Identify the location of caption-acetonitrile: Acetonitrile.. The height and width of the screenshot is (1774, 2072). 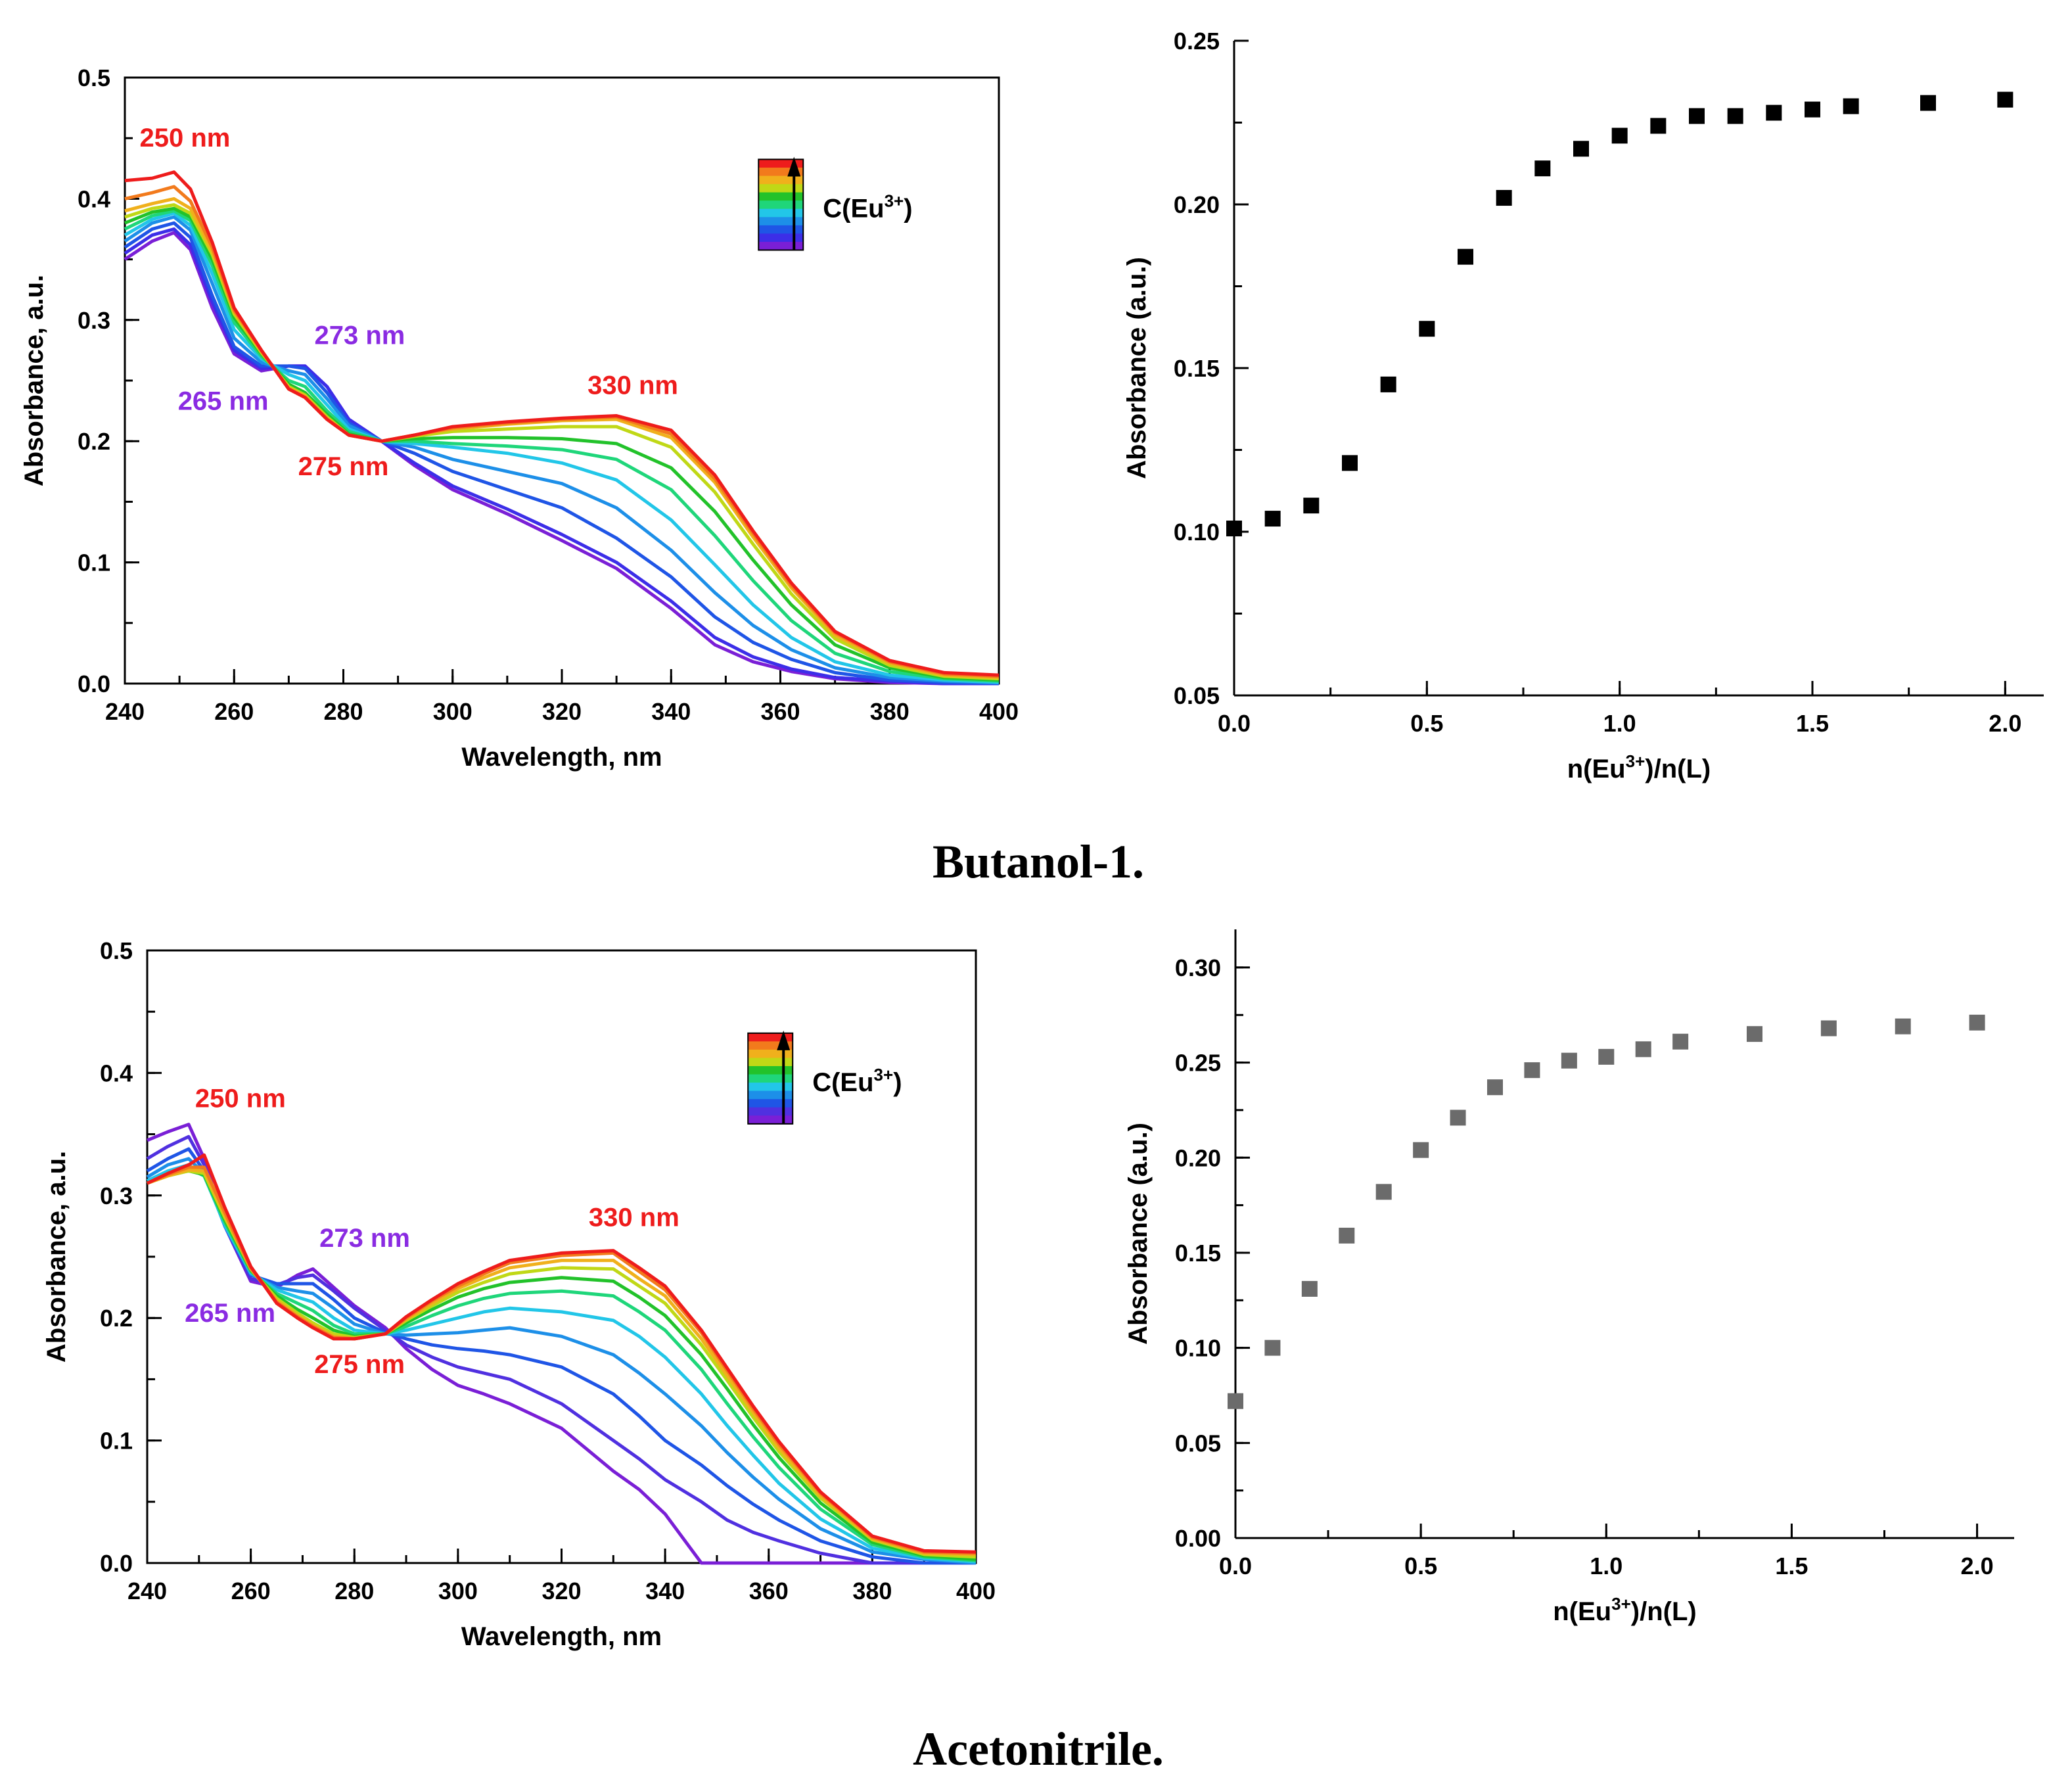
(1038, 1748).